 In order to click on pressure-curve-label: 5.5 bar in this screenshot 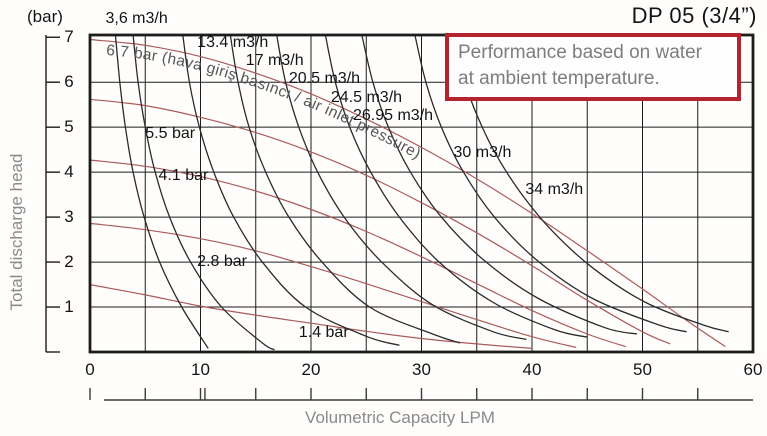, I will do `click(170, 133)`.